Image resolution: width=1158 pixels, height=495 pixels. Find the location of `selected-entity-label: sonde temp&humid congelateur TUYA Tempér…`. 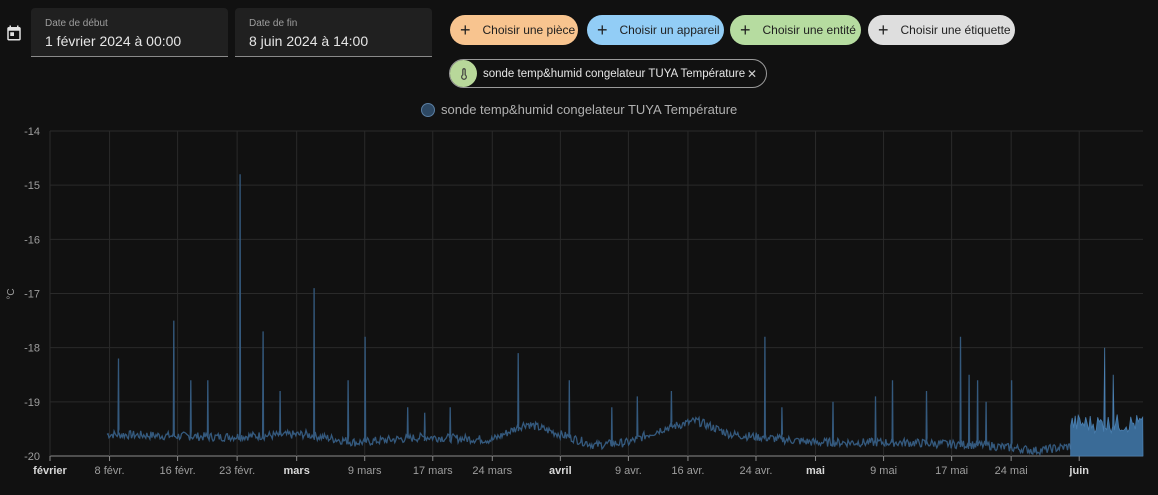

selected-entity-label: sonde temp&humid congelateur TUYA Tempér… is located at coordinates (614, 73).